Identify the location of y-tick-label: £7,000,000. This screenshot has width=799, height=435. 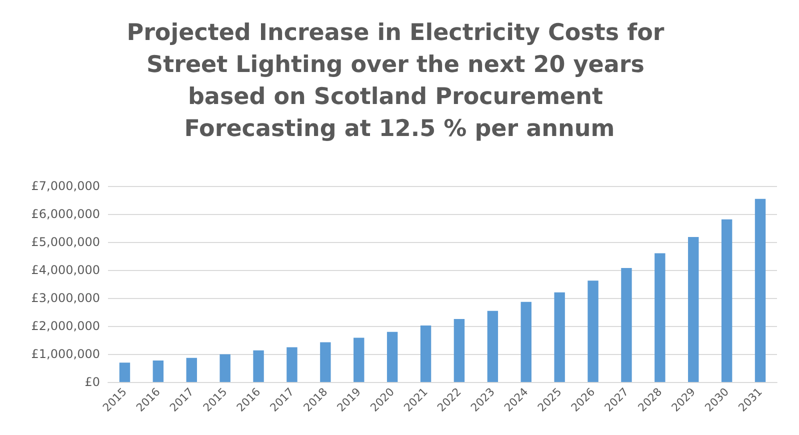
(65, 186).